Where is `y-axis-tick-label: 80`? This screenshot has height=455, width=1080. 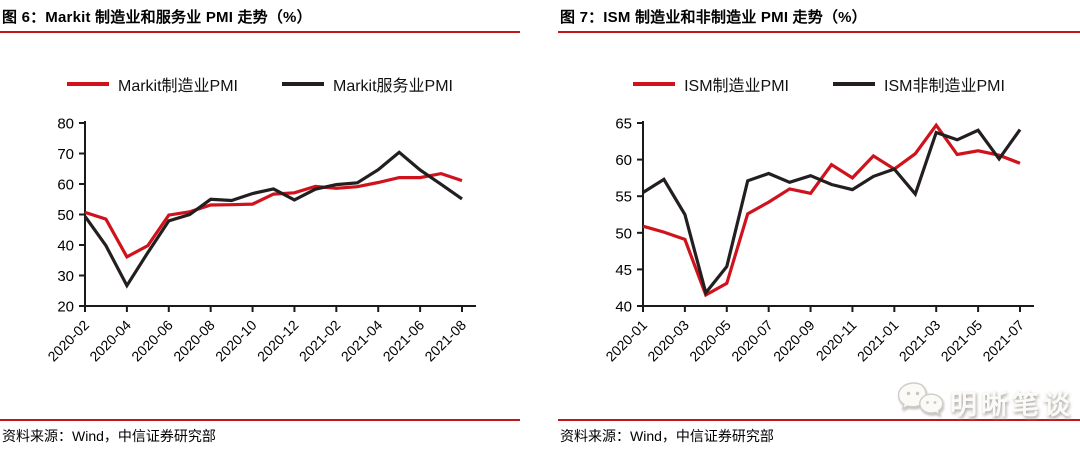 y-axis-tick-label: 80 is located at coordinates (65, 124).